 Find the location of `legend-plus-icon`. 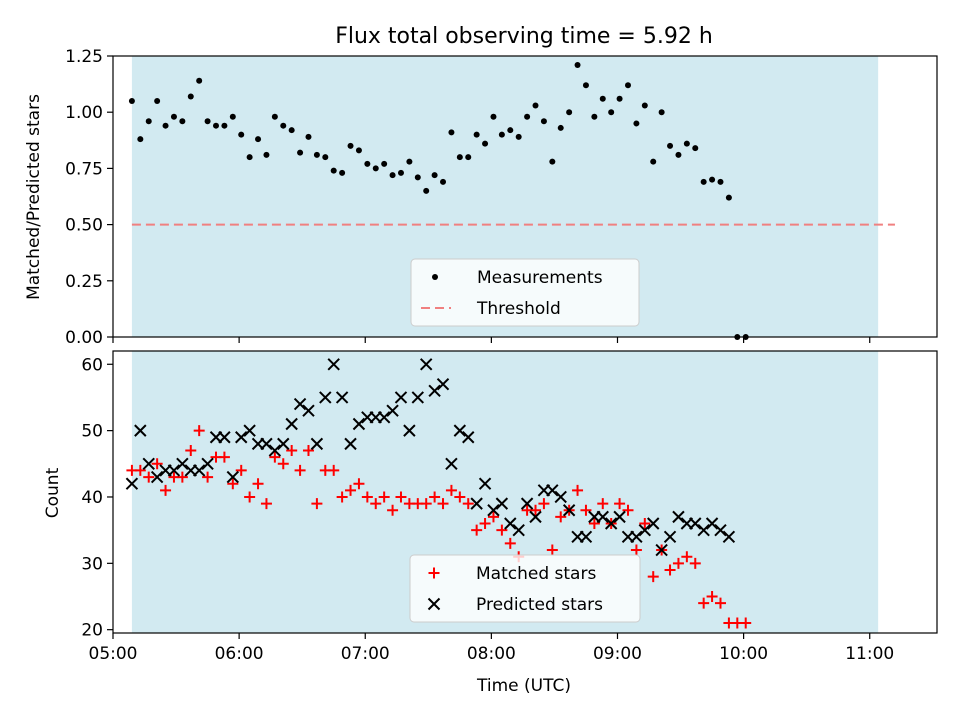

legend-plus-icon is located at coordinates (434, 573).